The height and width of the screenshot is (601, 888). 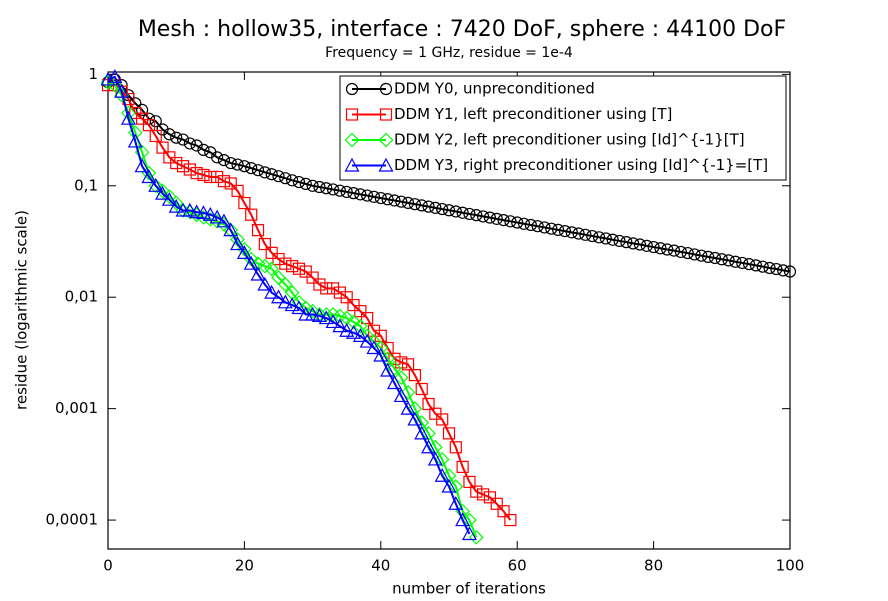 I want to click on y-tick-label: 0,01, so click(x=81, y=297).